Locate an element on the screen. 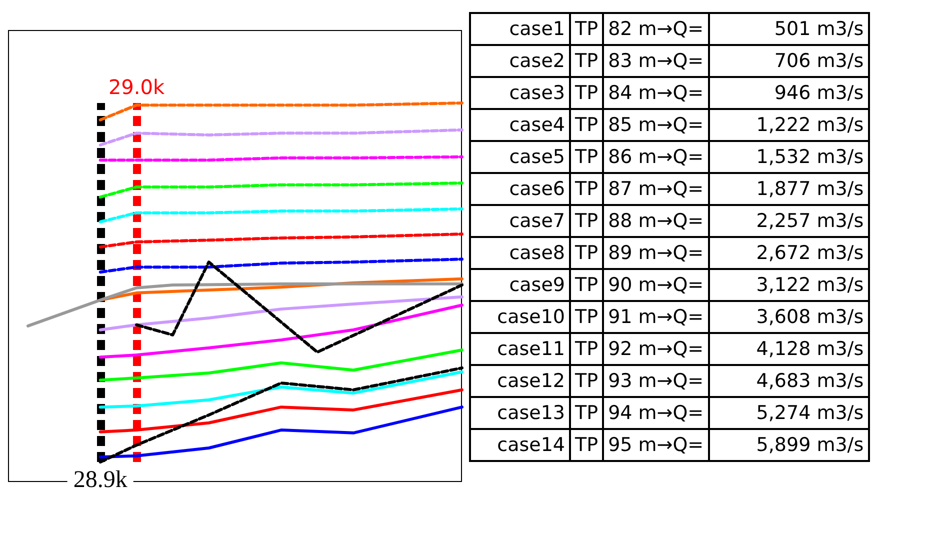  text: case8 TP 89 m→Q= 2,672 m3/s is located at coordinates (686, 253).